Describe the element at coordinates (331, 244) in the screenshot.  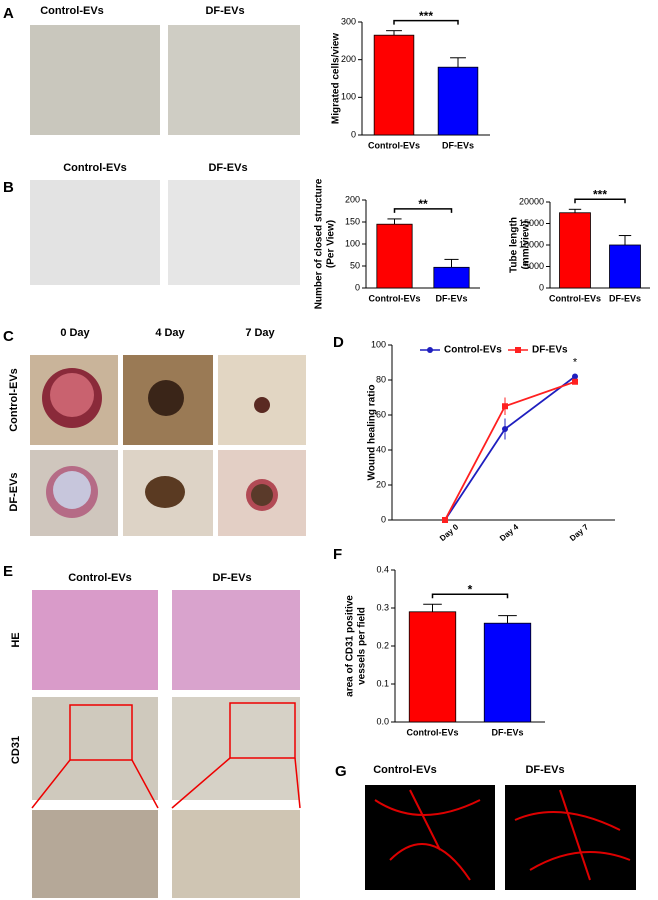
I see `y-axis-label: (Per View)` at that location.